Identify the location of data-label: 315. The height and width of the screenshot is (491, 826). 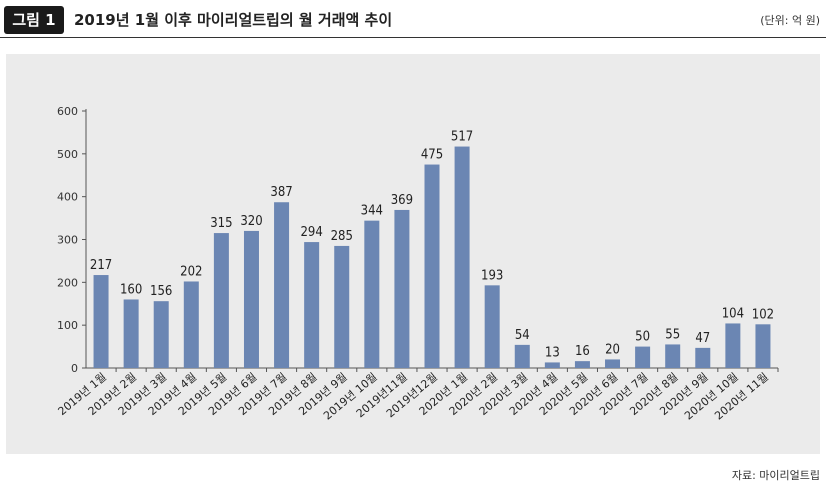
(221, 223).